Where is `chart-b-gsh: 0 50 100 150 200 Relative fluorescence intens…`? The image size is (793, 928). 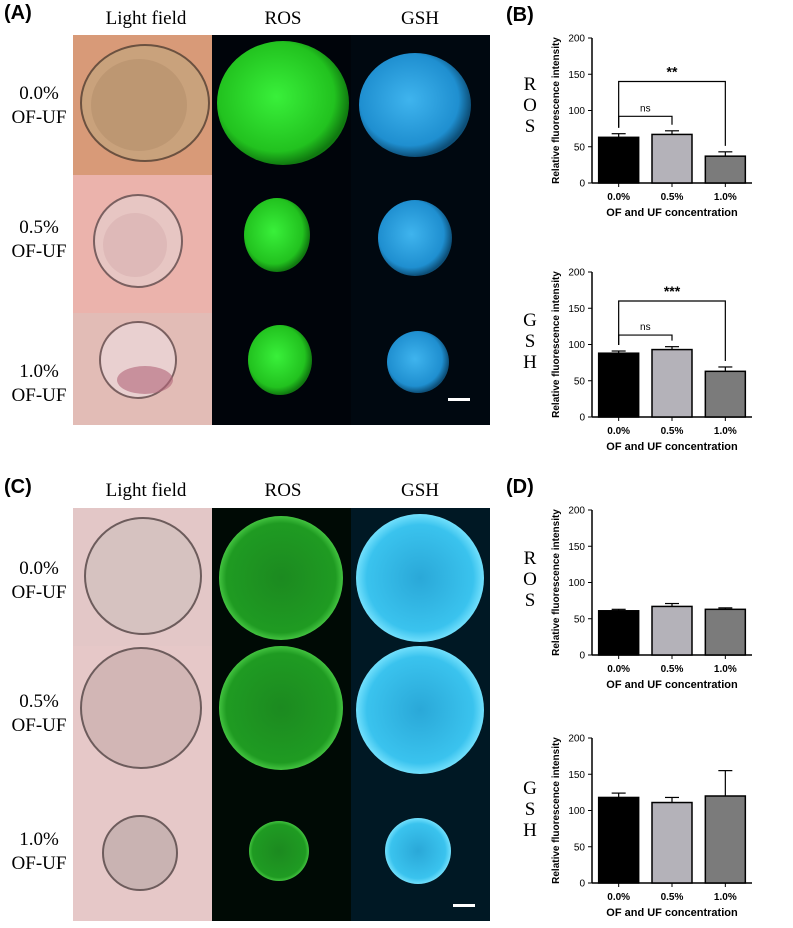
chart-b-gsh: 0 50 100 150 200 Relative fluorescence intens… is located at coordinates (651, 360).